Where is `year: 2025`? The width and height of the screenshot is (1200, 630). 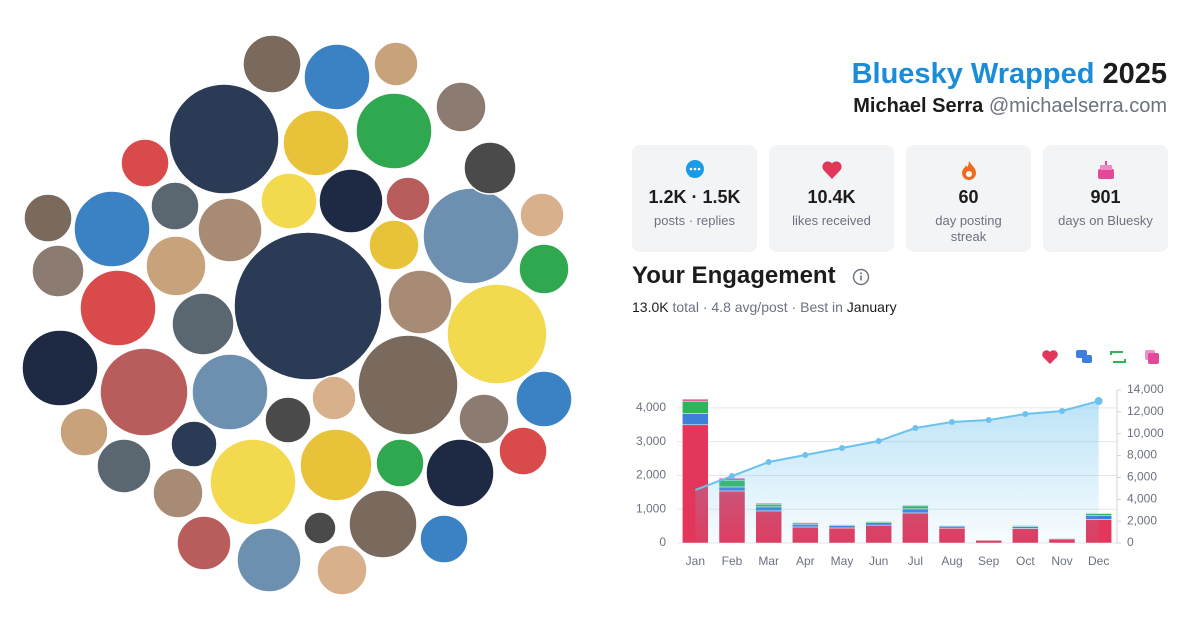
year: 2025 is located at coordinates (1134, 74).